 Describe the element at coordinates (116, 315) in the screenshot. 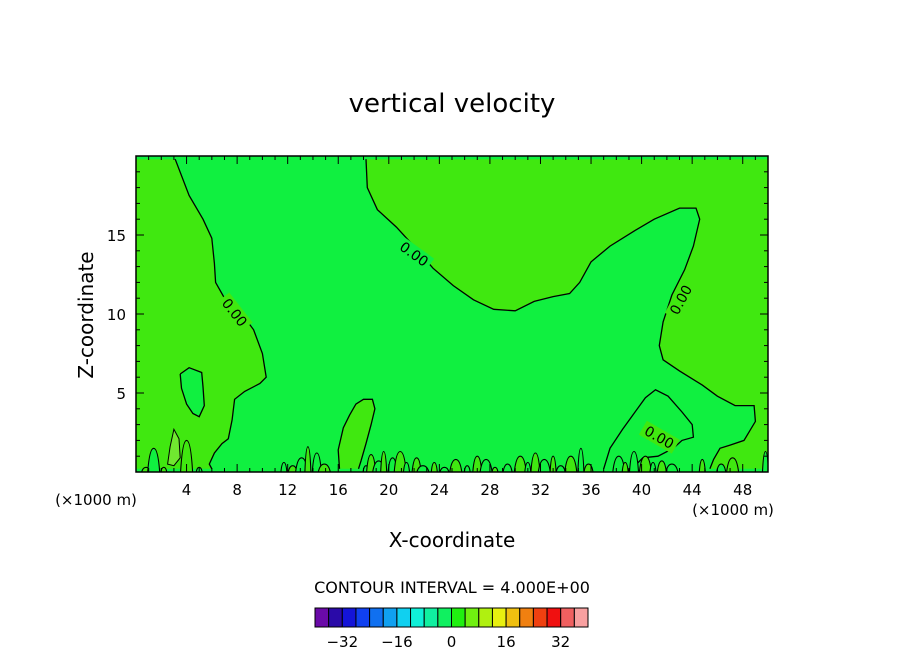

I see `y-tick-label: 10` at that location.